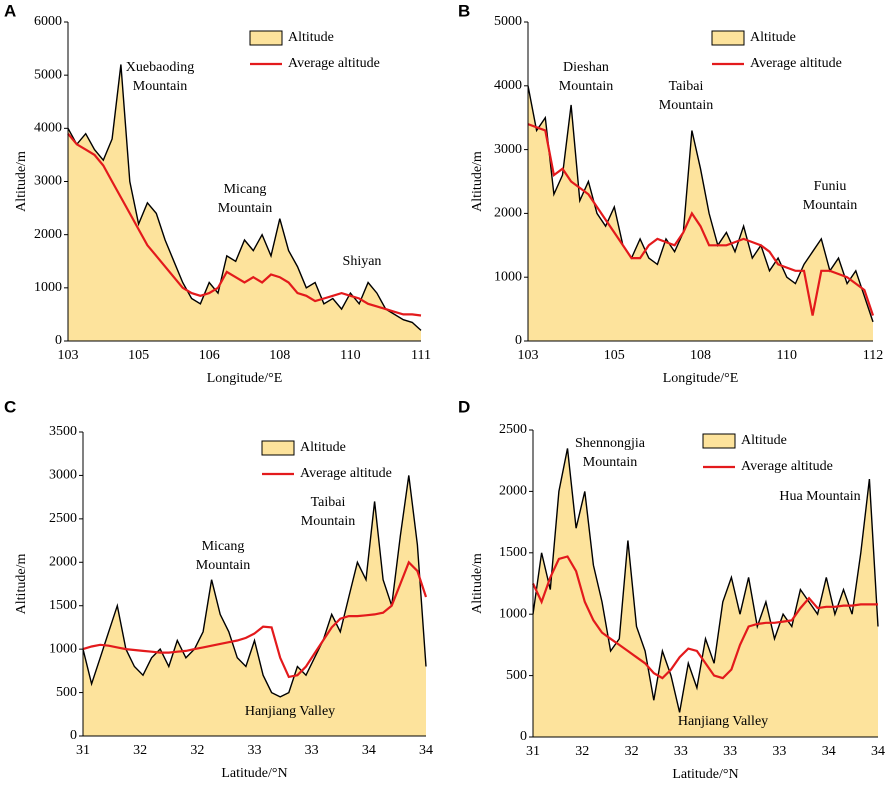  I want to click on annotation: Shennongjia, so click(610, 443).